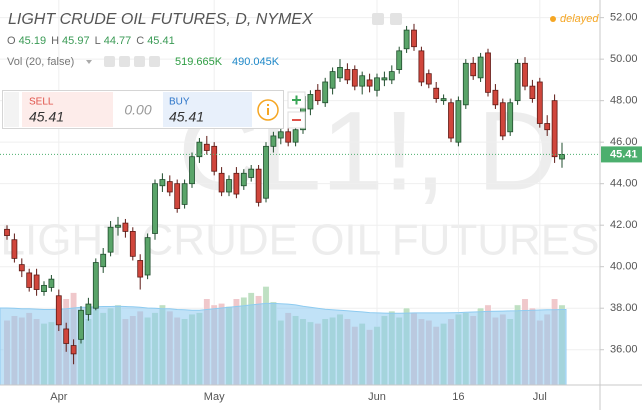 This screenshot has width=642, height=410. What do you see at coordinates (161, 19) in the screenshot?
I see `symbol-title: LIGHT CRUDE OIL FUTURES, D, NYMEX` at bounding box center [161, 19].